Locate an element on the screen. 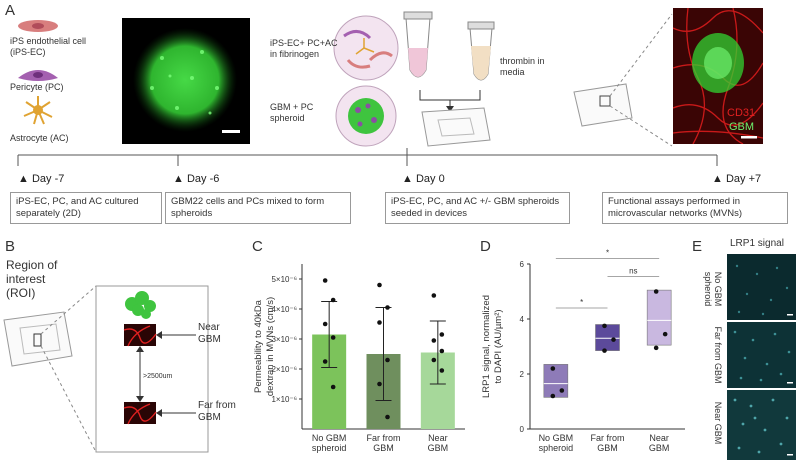 This screenshot has width=800, height=465. panel-e-row-labels: No GBM spheroid Far from GBM Near GBM is located at coordinates (710, 357).